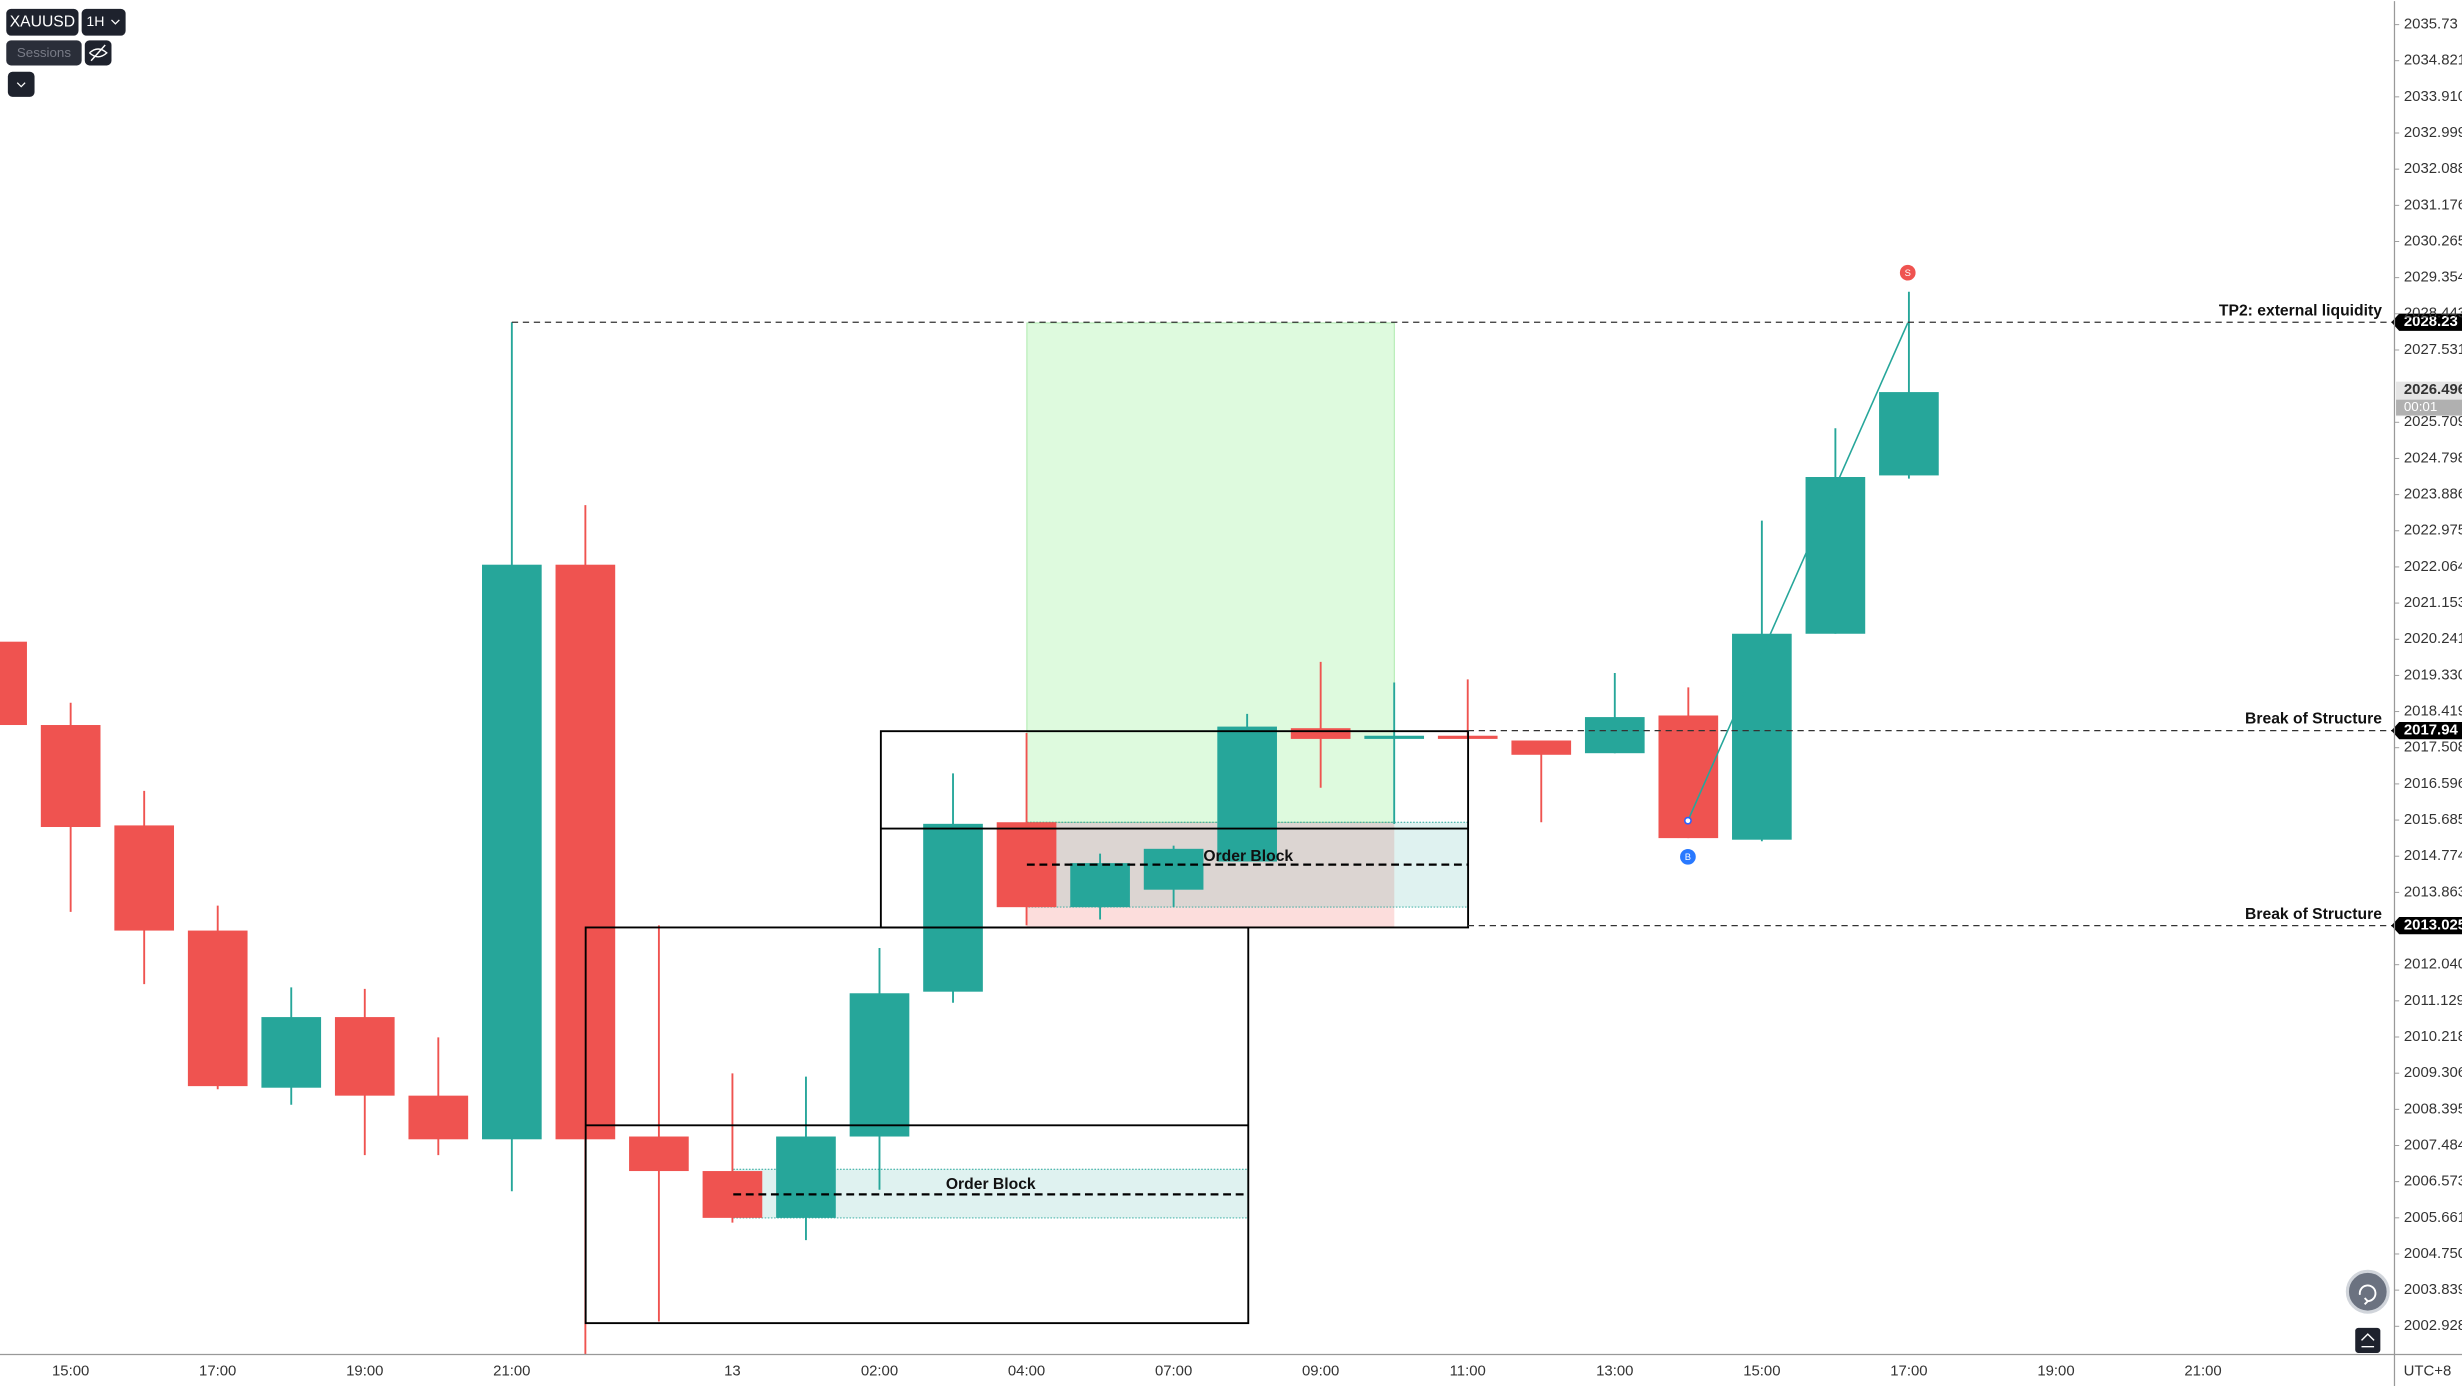 This screenshot has height=1387, width=2462. Describe the element at coordinates (2433, 97) in the screenshot. I see `y-tick-label: 2033.910` at that location.